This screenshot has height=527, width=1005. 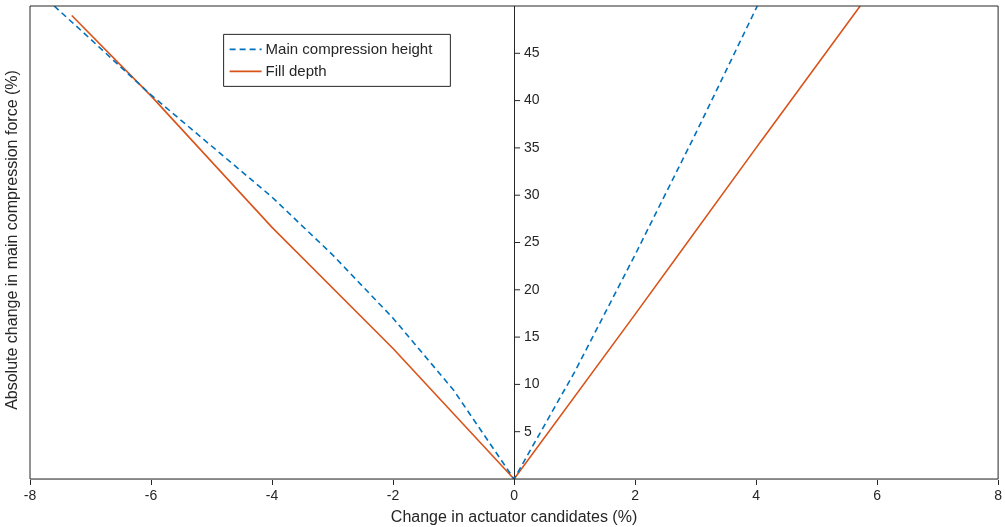 I want to click on x-axis-title: Change in actuator candidates (%), so click(x=514, y=516).